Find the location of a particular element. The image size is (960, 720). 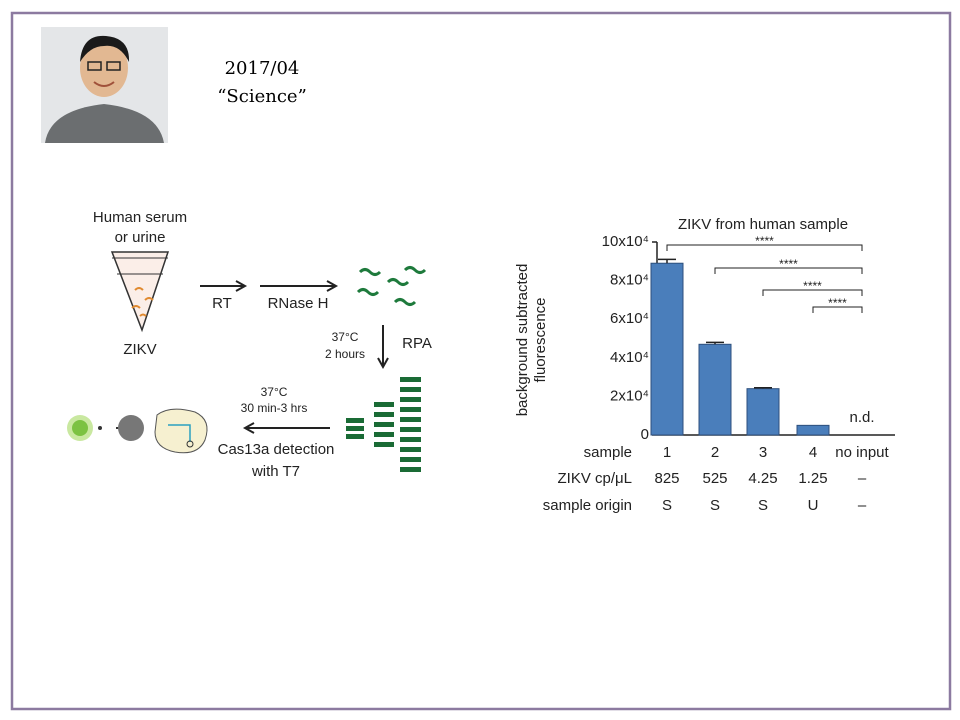

diagram-label: RNase H is located at coordinates (298, 303).